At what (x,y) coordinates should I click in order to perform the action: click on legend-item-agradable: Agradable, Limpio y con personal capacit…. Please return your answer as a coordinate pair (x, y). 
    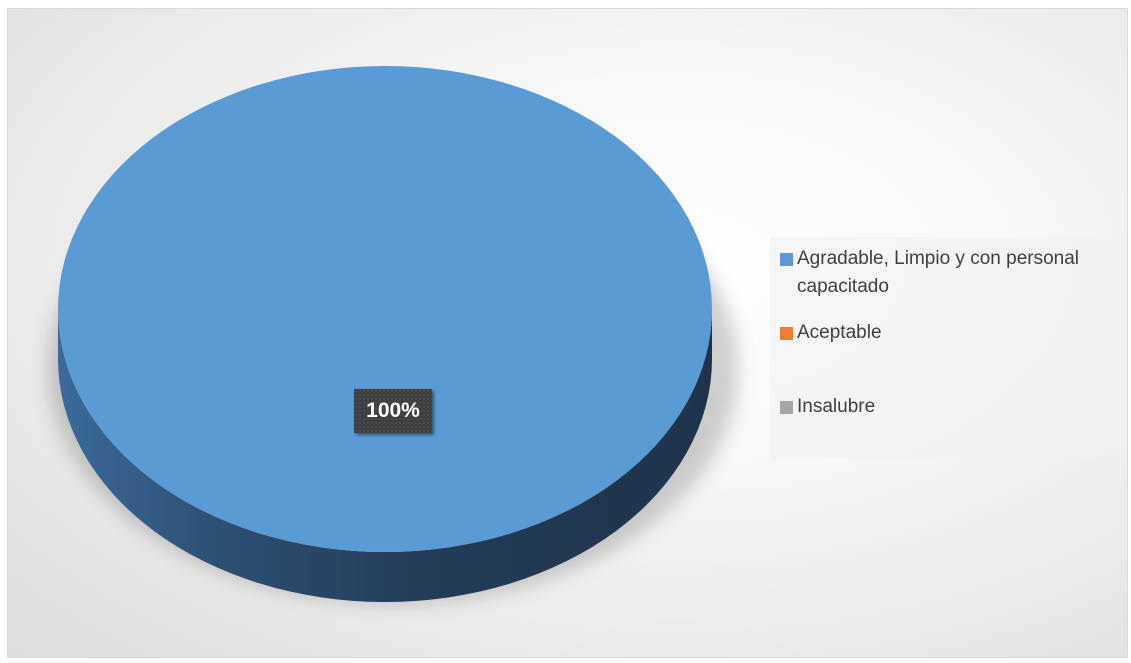
    Looking at the image, I should click on (953, 273).